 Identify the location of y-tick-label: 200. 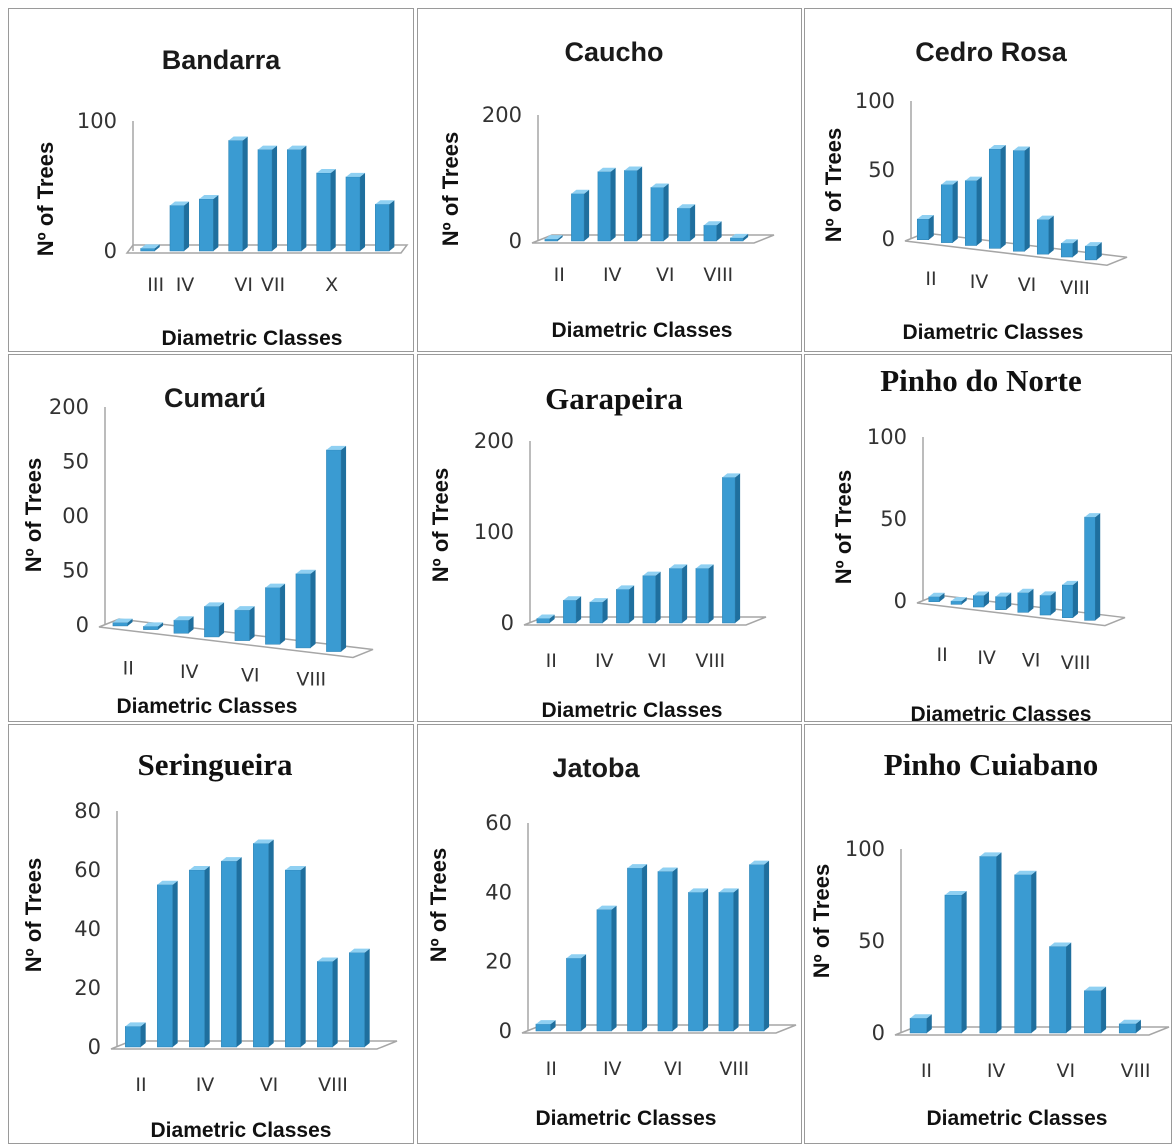
(502, 115).